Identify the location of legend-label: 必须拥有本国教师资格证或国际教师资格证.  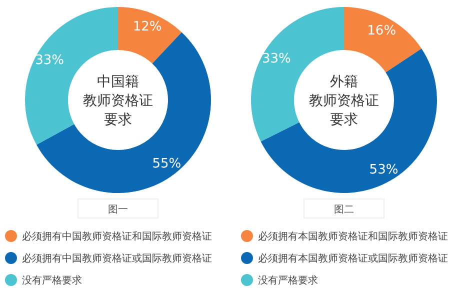
(353, 258).